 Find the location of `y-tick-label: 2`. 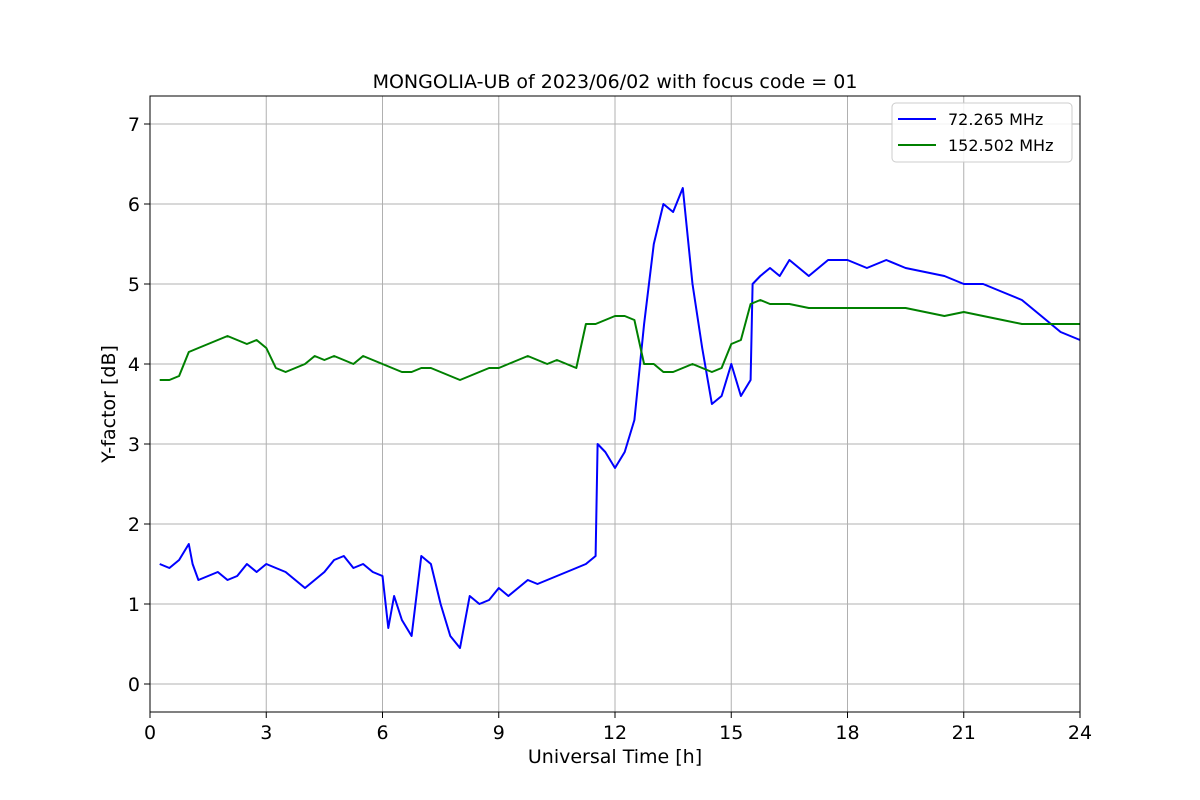

y-tick-label: 2 is located at coordinates (134, 525).